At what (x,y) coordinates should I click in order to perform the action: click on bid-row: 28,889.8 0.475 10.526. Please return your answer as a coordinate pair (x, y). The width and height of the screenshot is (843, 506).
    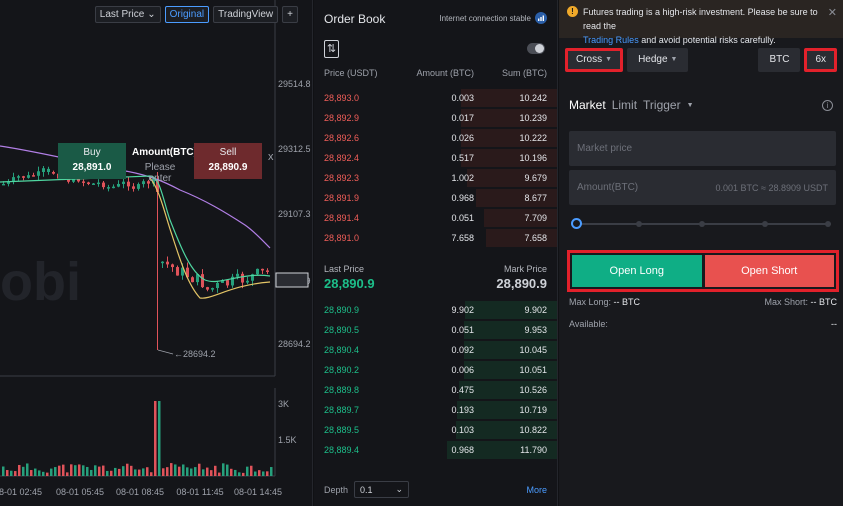
    Looking at the image, I should click on (440, 390).